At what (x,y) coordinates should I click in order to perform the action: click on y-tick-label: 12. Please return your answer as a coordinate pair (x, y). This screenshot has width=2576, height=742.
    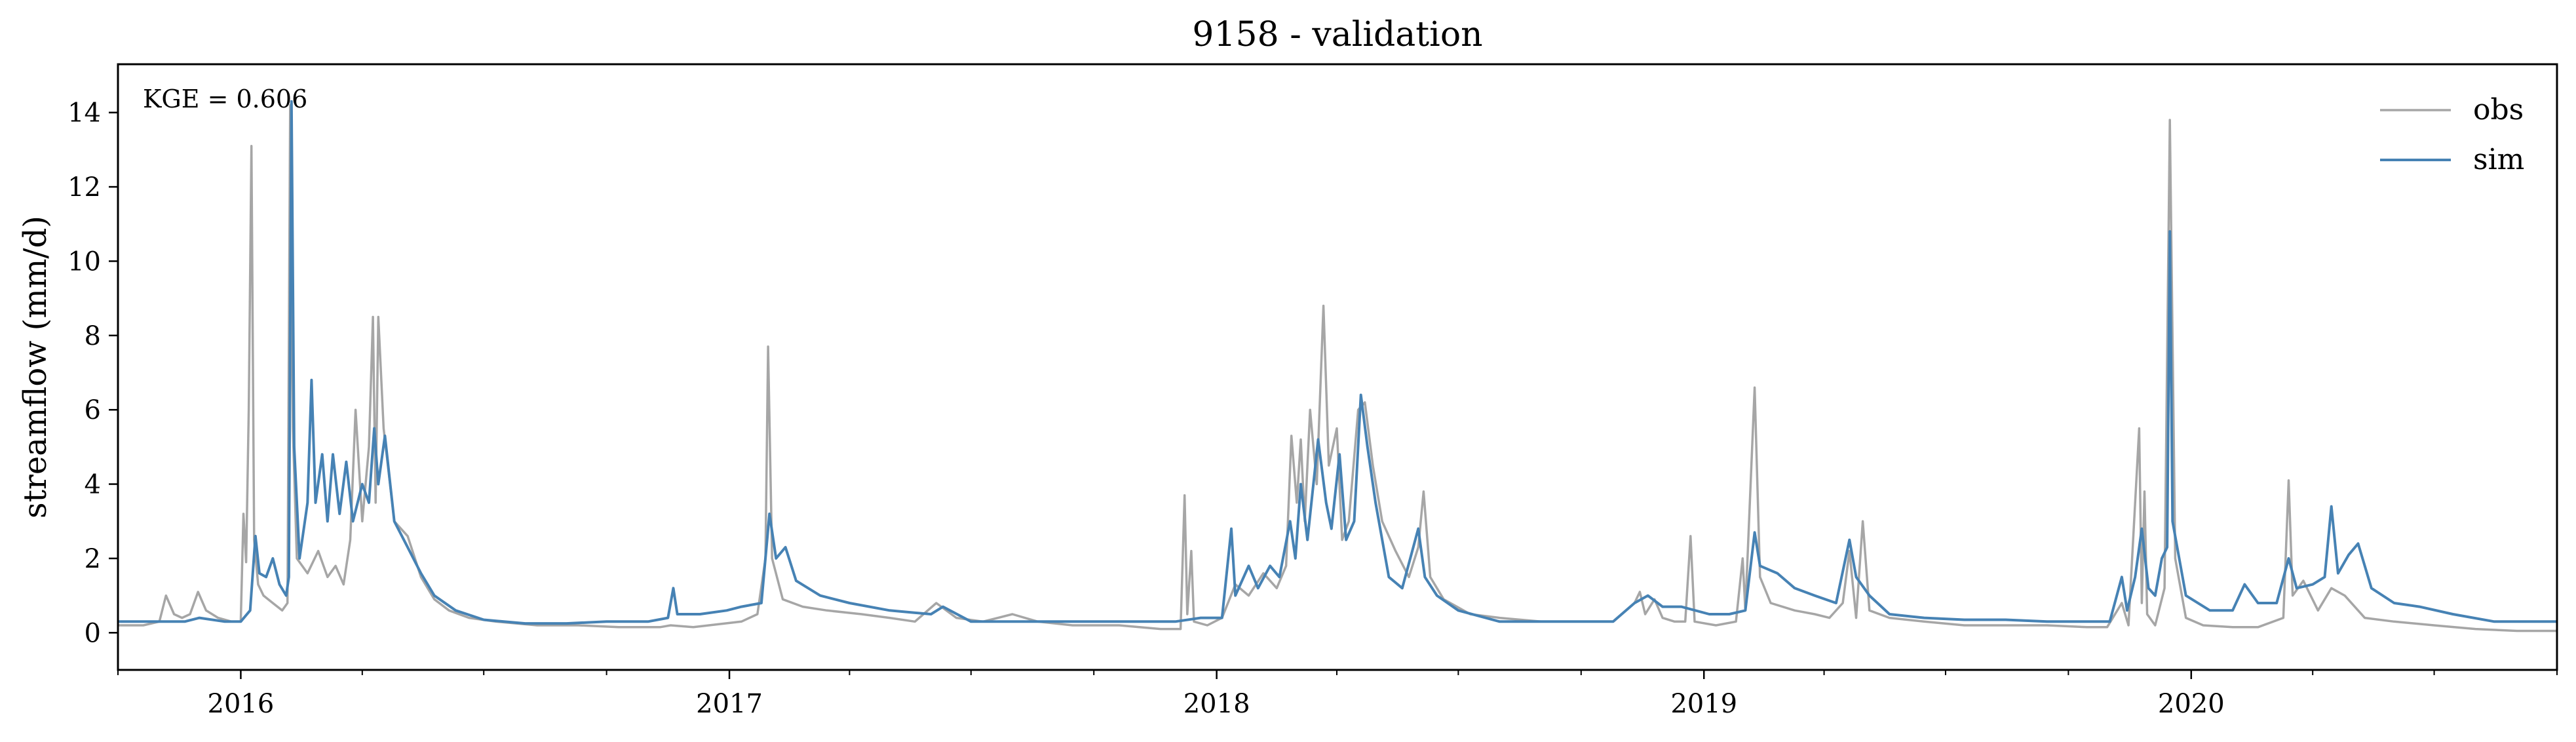
    Looking at the image, I should click on (84, 187).